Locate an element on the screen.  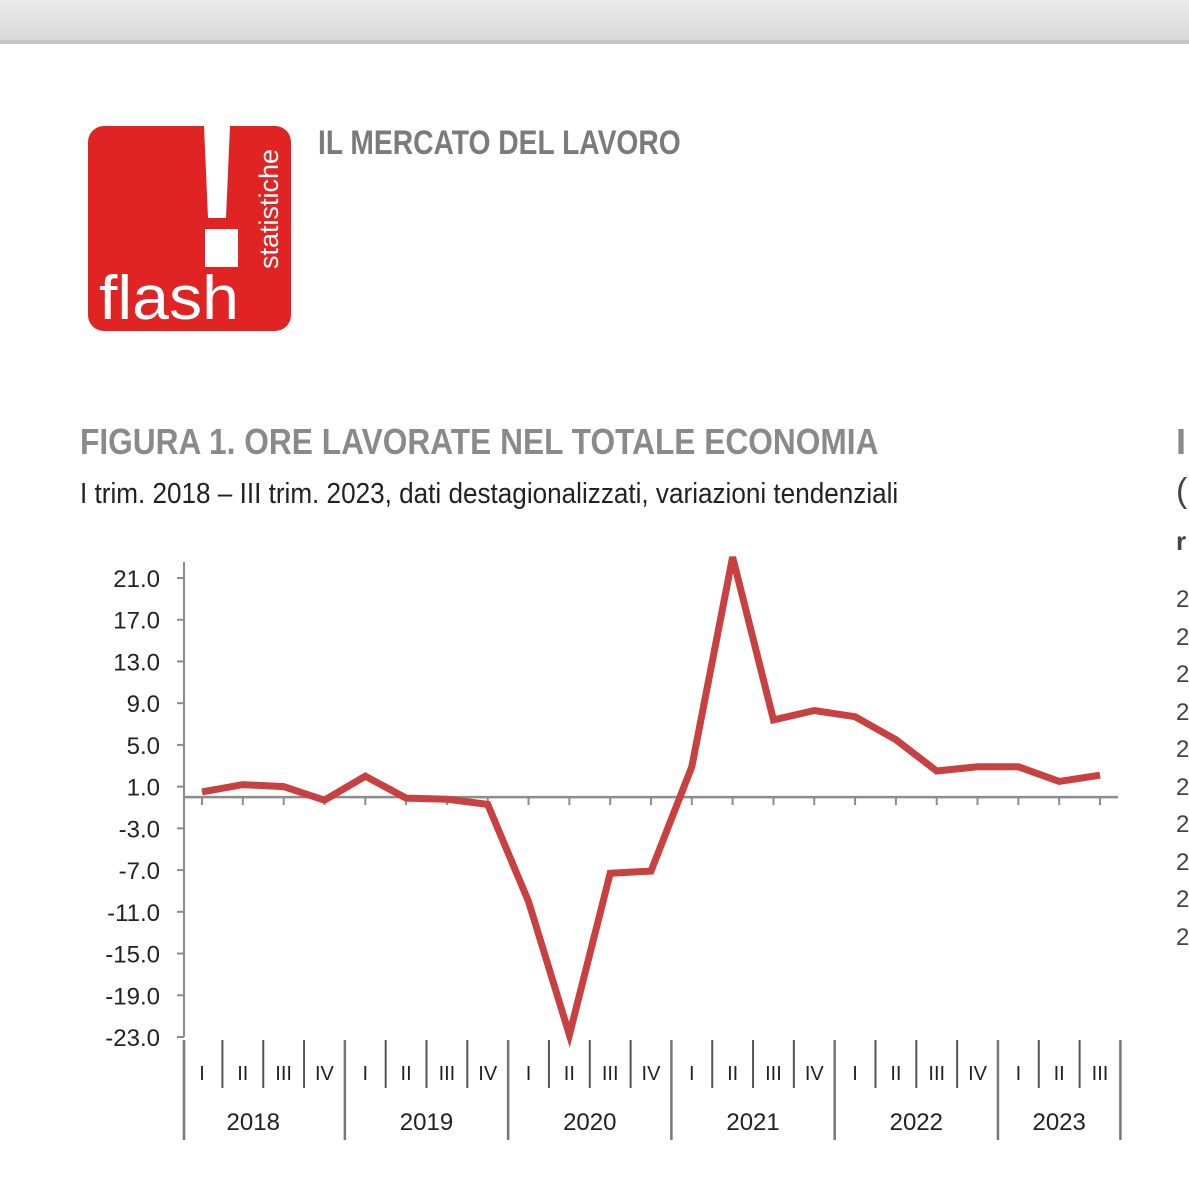
logo-statistiche-text: statistiche is located at coordinates (269, 209).